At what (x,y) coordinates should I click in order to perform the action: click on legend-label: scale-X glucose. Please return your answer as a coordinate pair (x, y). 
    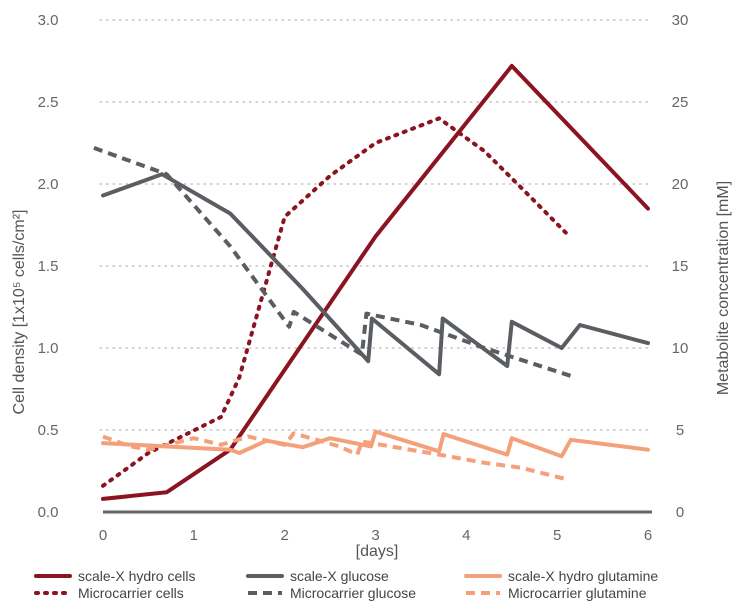
    Looking at the image, I should click on (339, 576).